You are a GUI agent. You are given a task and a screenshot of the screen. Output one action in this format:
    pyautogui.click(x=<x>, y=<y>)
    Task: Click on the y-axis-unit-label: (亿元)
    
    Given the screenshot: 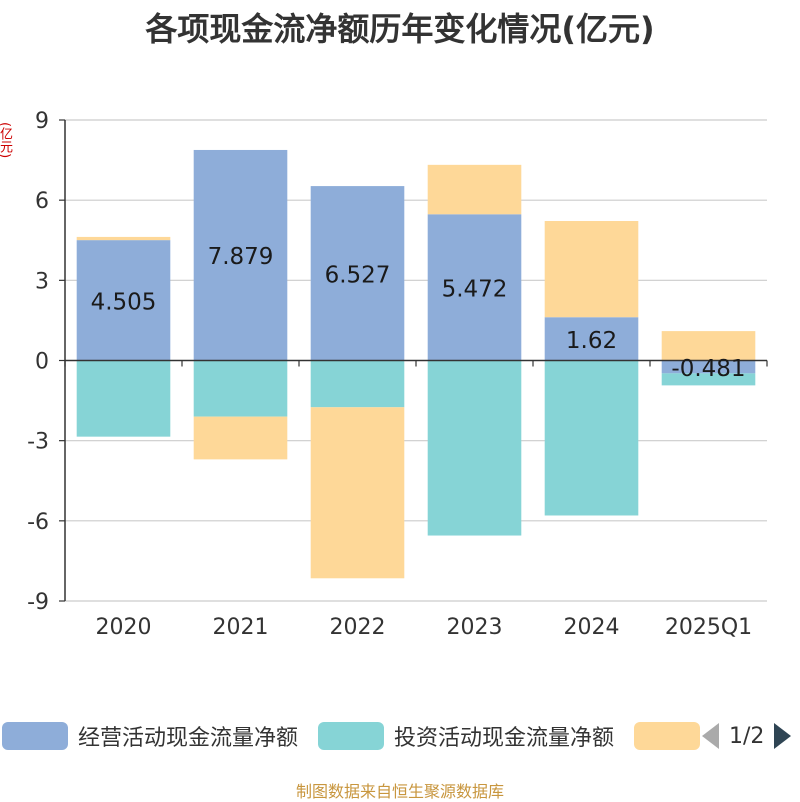 What is the action you would take?
    pyautogui.click(x=6, y=140)
    